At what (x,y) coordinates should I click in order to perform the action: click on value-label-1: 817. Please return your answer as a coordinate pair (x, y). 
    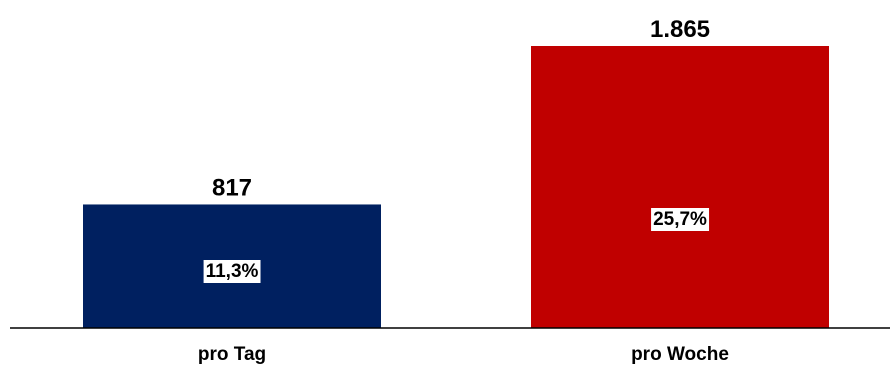
    Looking at the image, I should click on (232, 187).